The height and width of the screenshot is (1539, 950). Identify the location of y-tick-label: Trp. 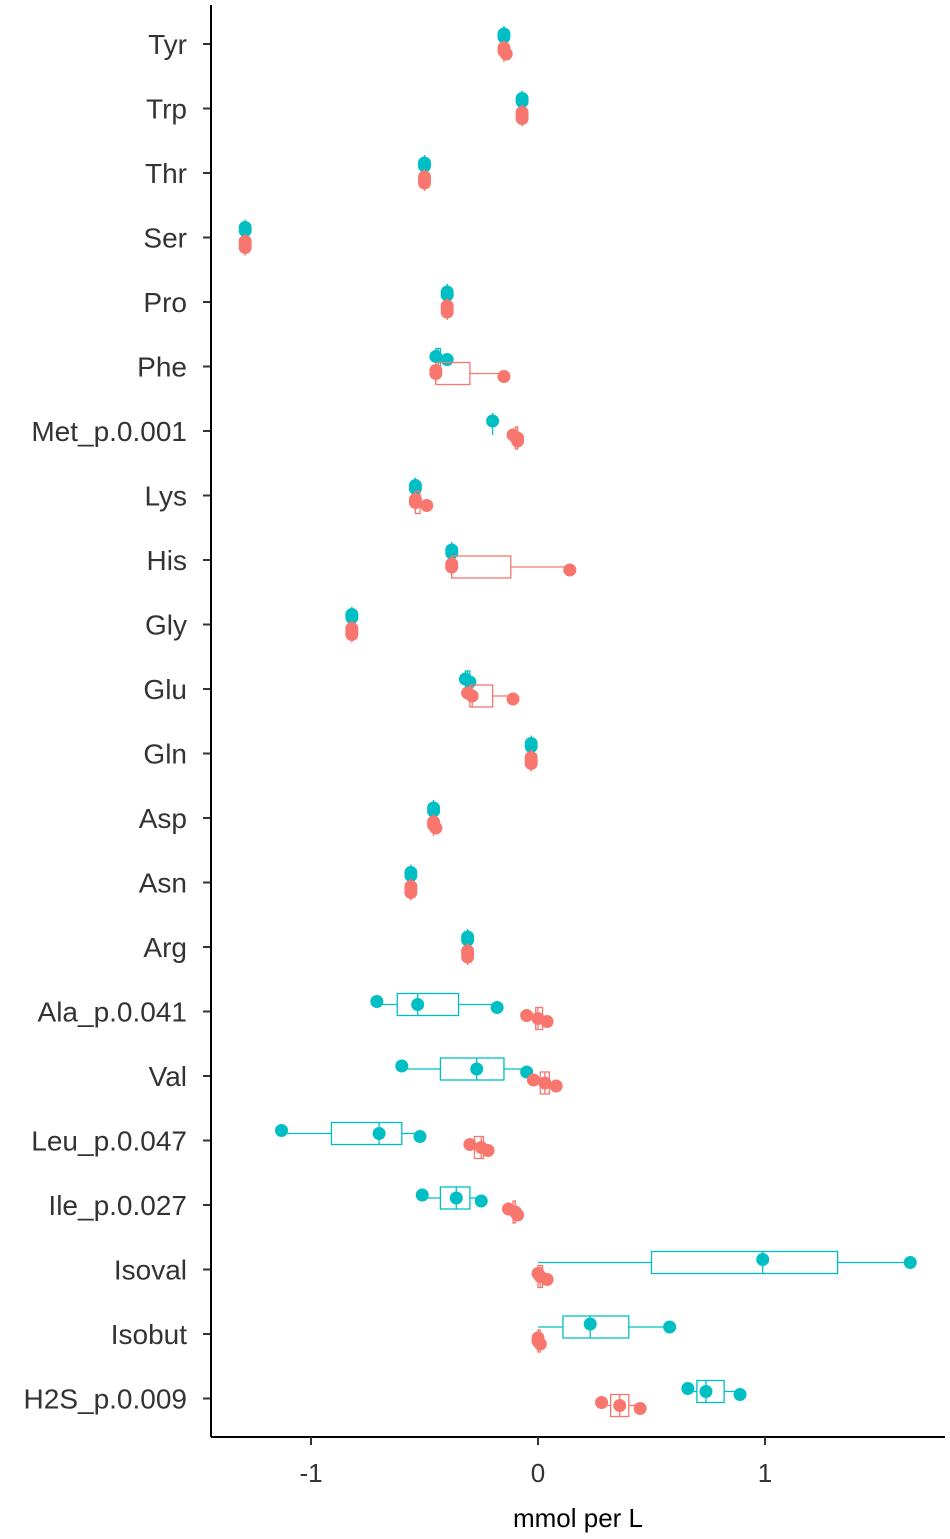
(166, 109).